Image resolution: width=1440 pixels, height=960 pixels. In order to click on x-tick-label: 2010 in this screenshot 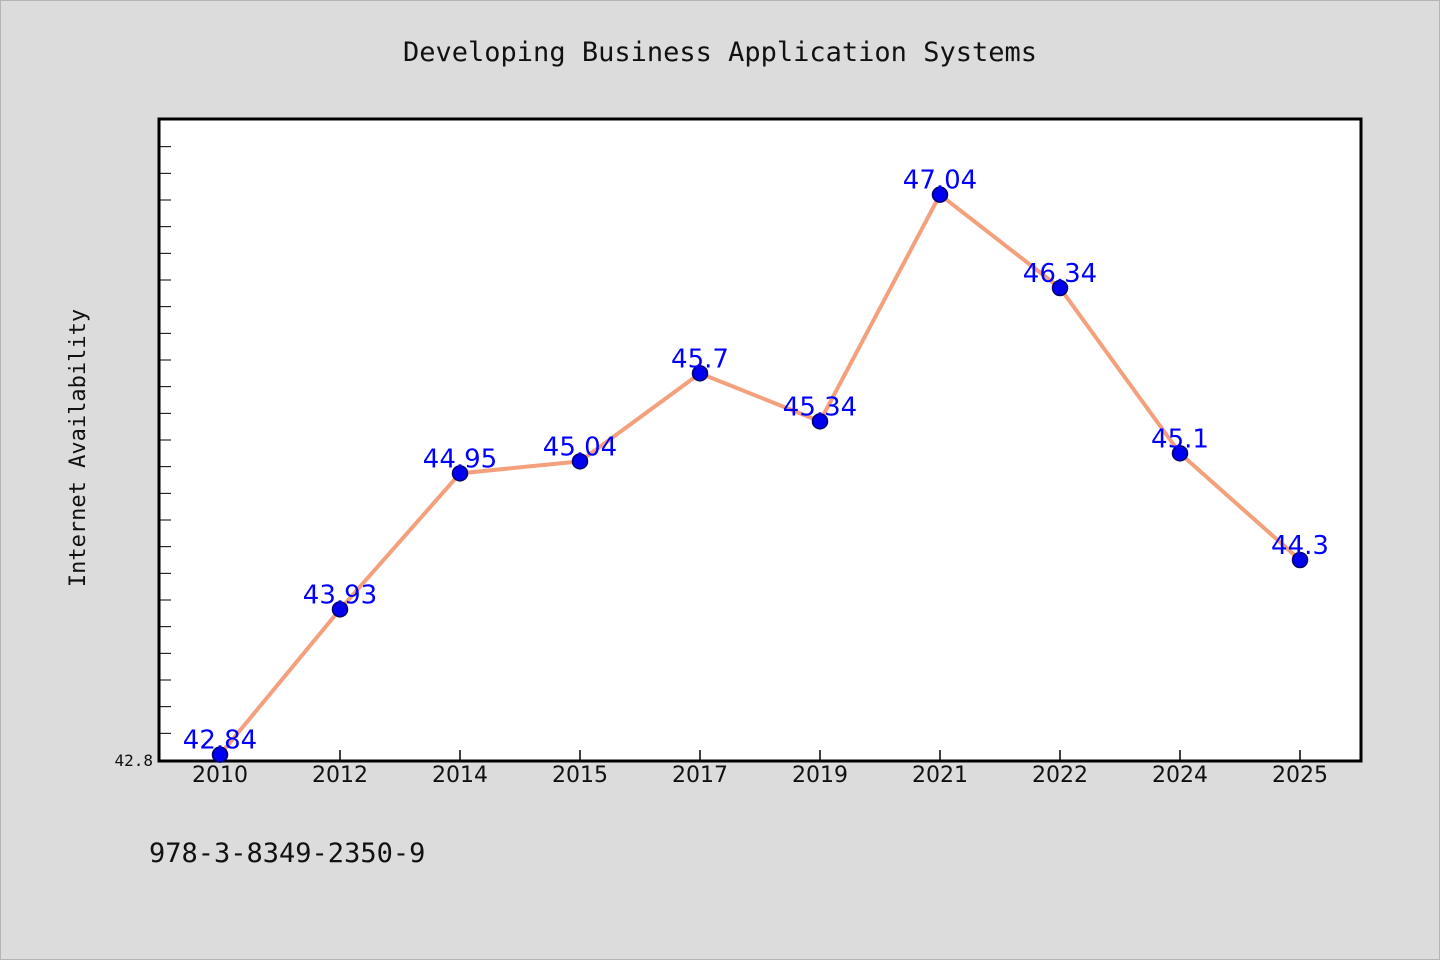, I will do `click(220, 775)`.